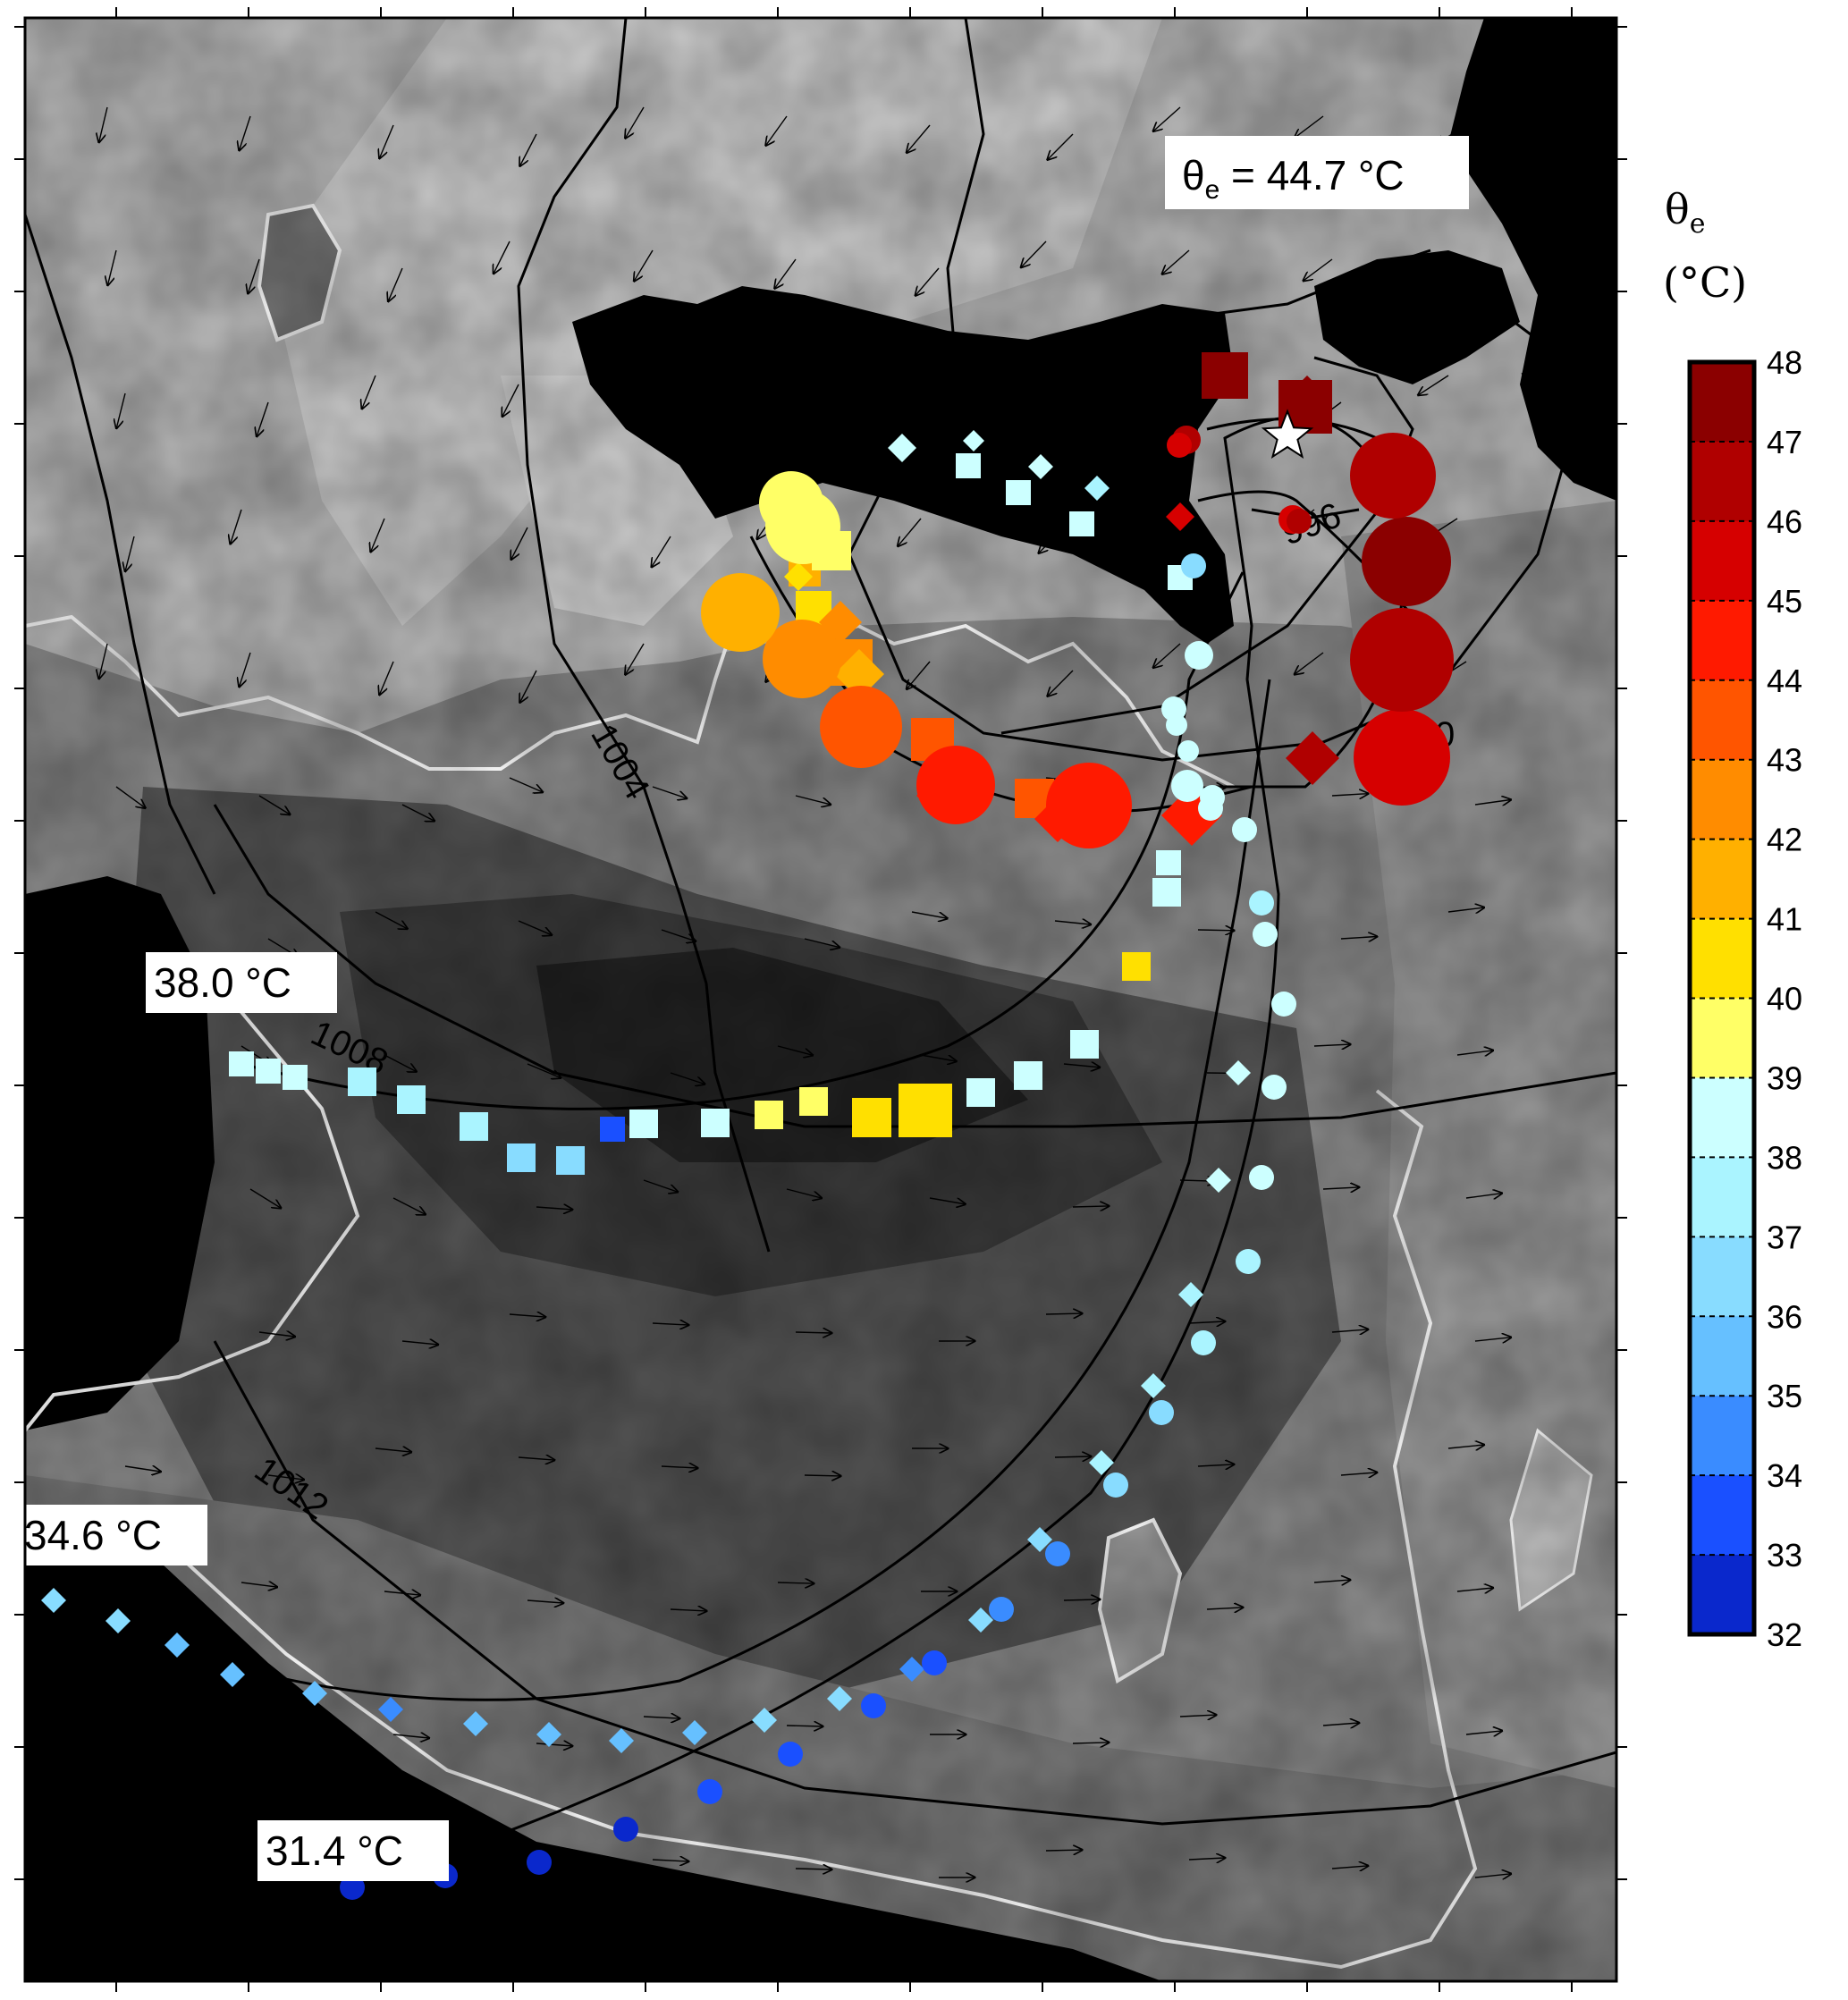 This screenshot has height=2000, width=1848. I want to click on colorbar-tick-label: 35, so click(1784, 1396).